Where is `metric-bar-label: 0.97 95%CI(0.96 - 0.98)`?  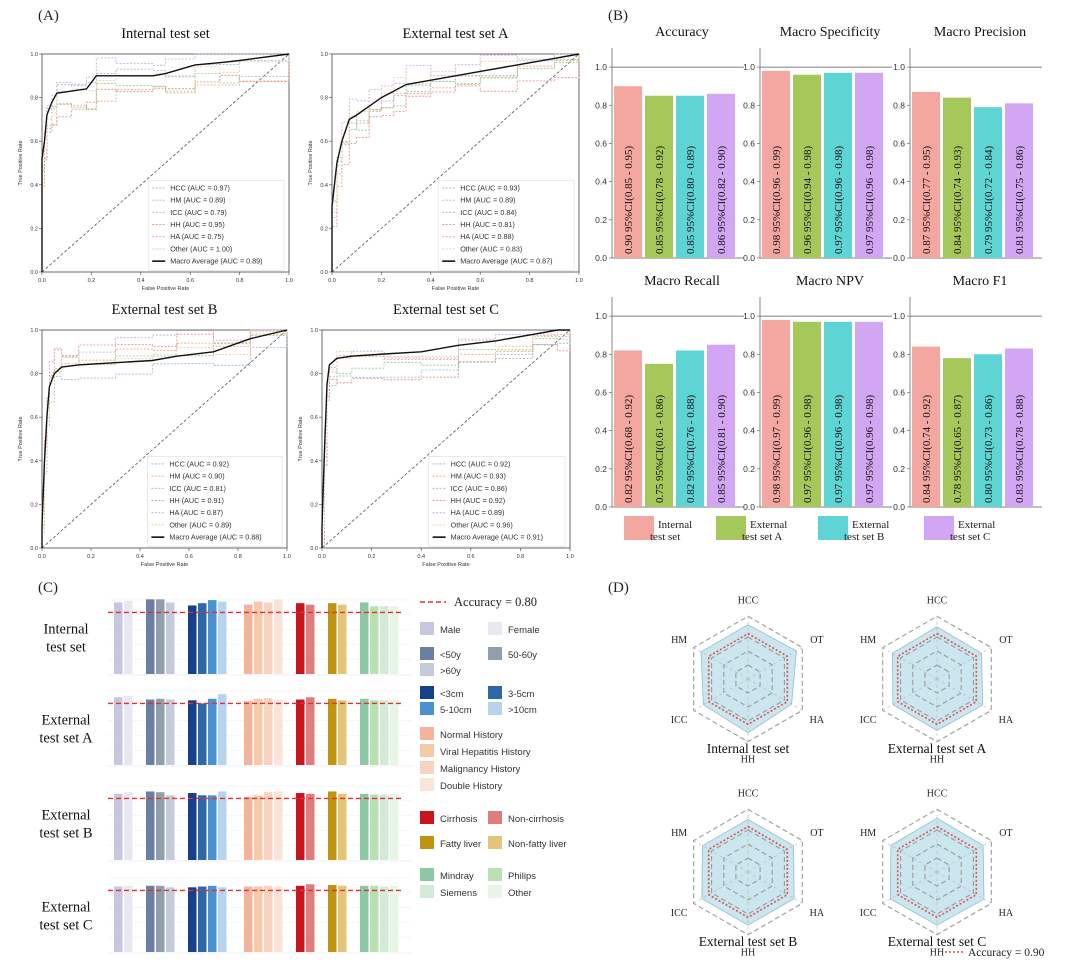
metric-bar-label: 0.97 95%CI(0.96 - 0.98) is located at coordinates (870, 449).